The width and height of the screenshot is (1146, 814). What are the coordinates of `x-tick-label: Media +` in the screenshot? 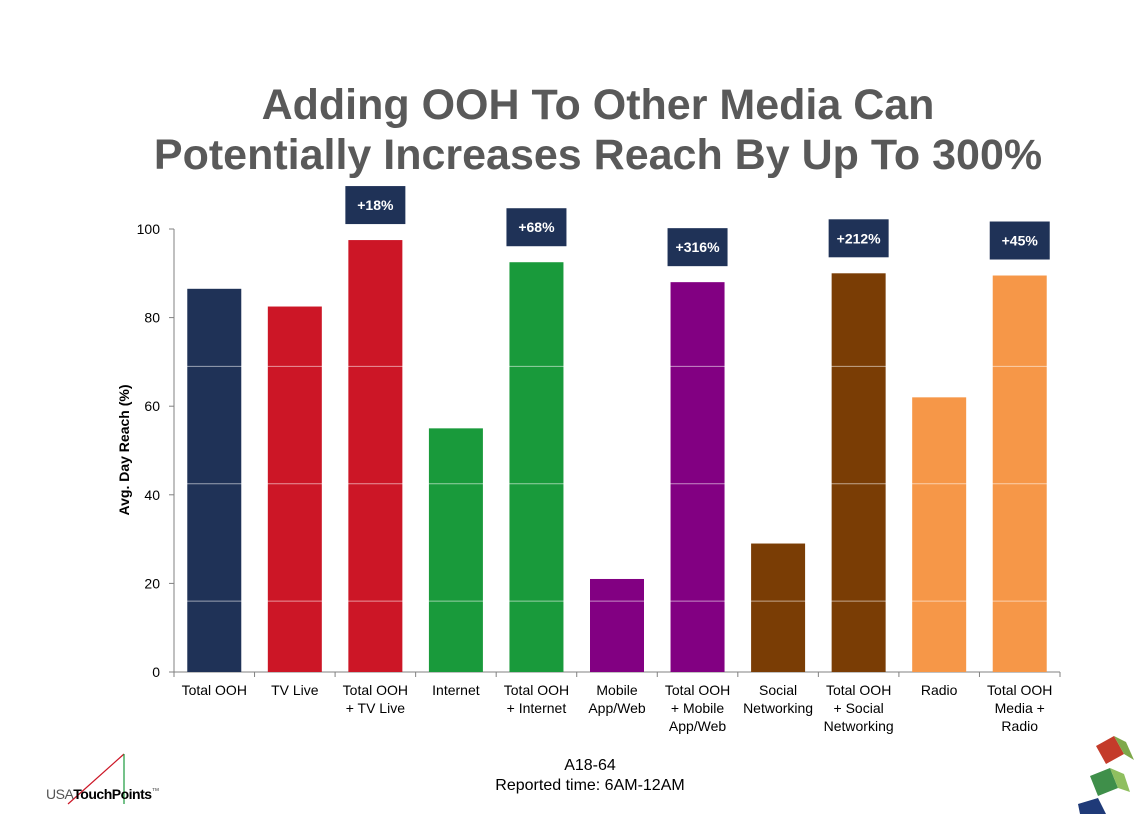 It's located at (1020, 708).